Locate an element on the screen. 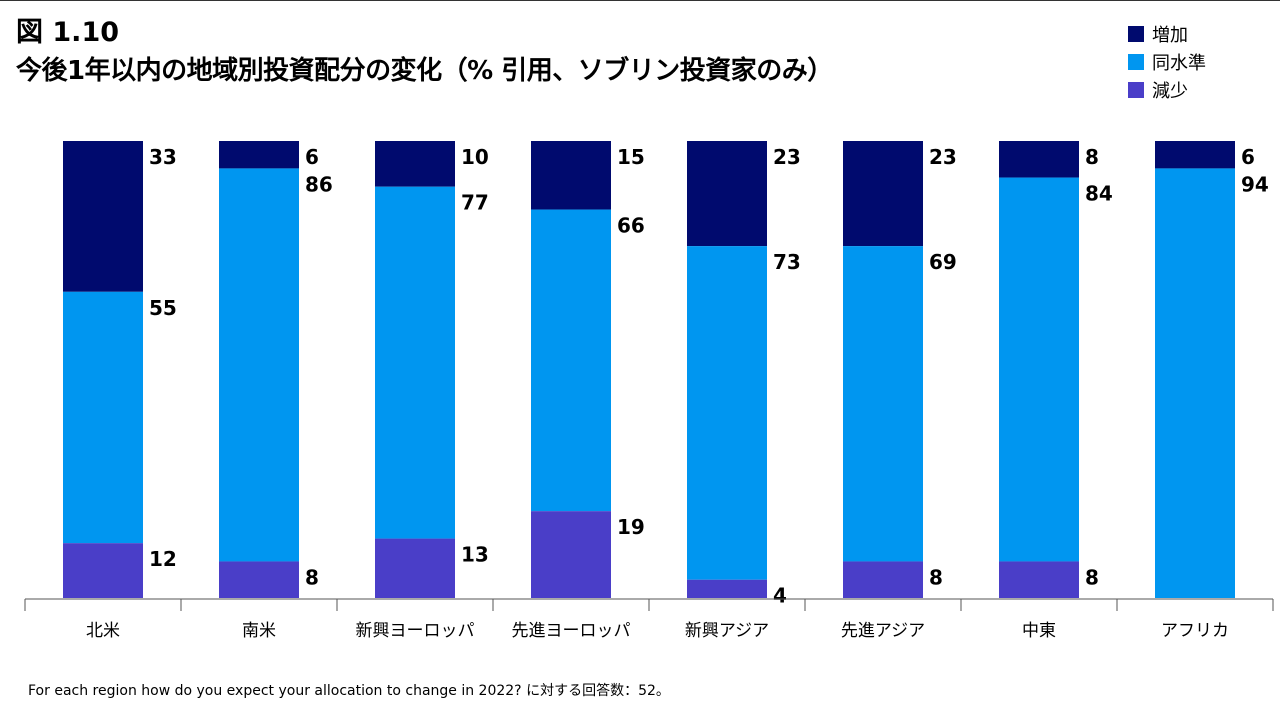 The image size is (1280, 720). legend-item-increase: 増加 is located at coordinates (1203, 34).